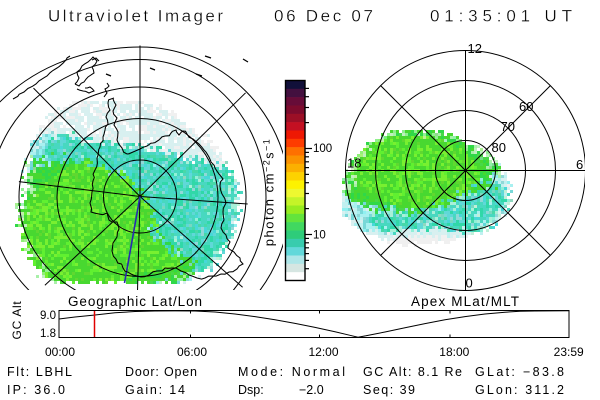 The width and height of the screenshot is (600, 400). Describe the element at coordinates (322, 149) in the screenshot. I see `svg-text: 100` at that location.